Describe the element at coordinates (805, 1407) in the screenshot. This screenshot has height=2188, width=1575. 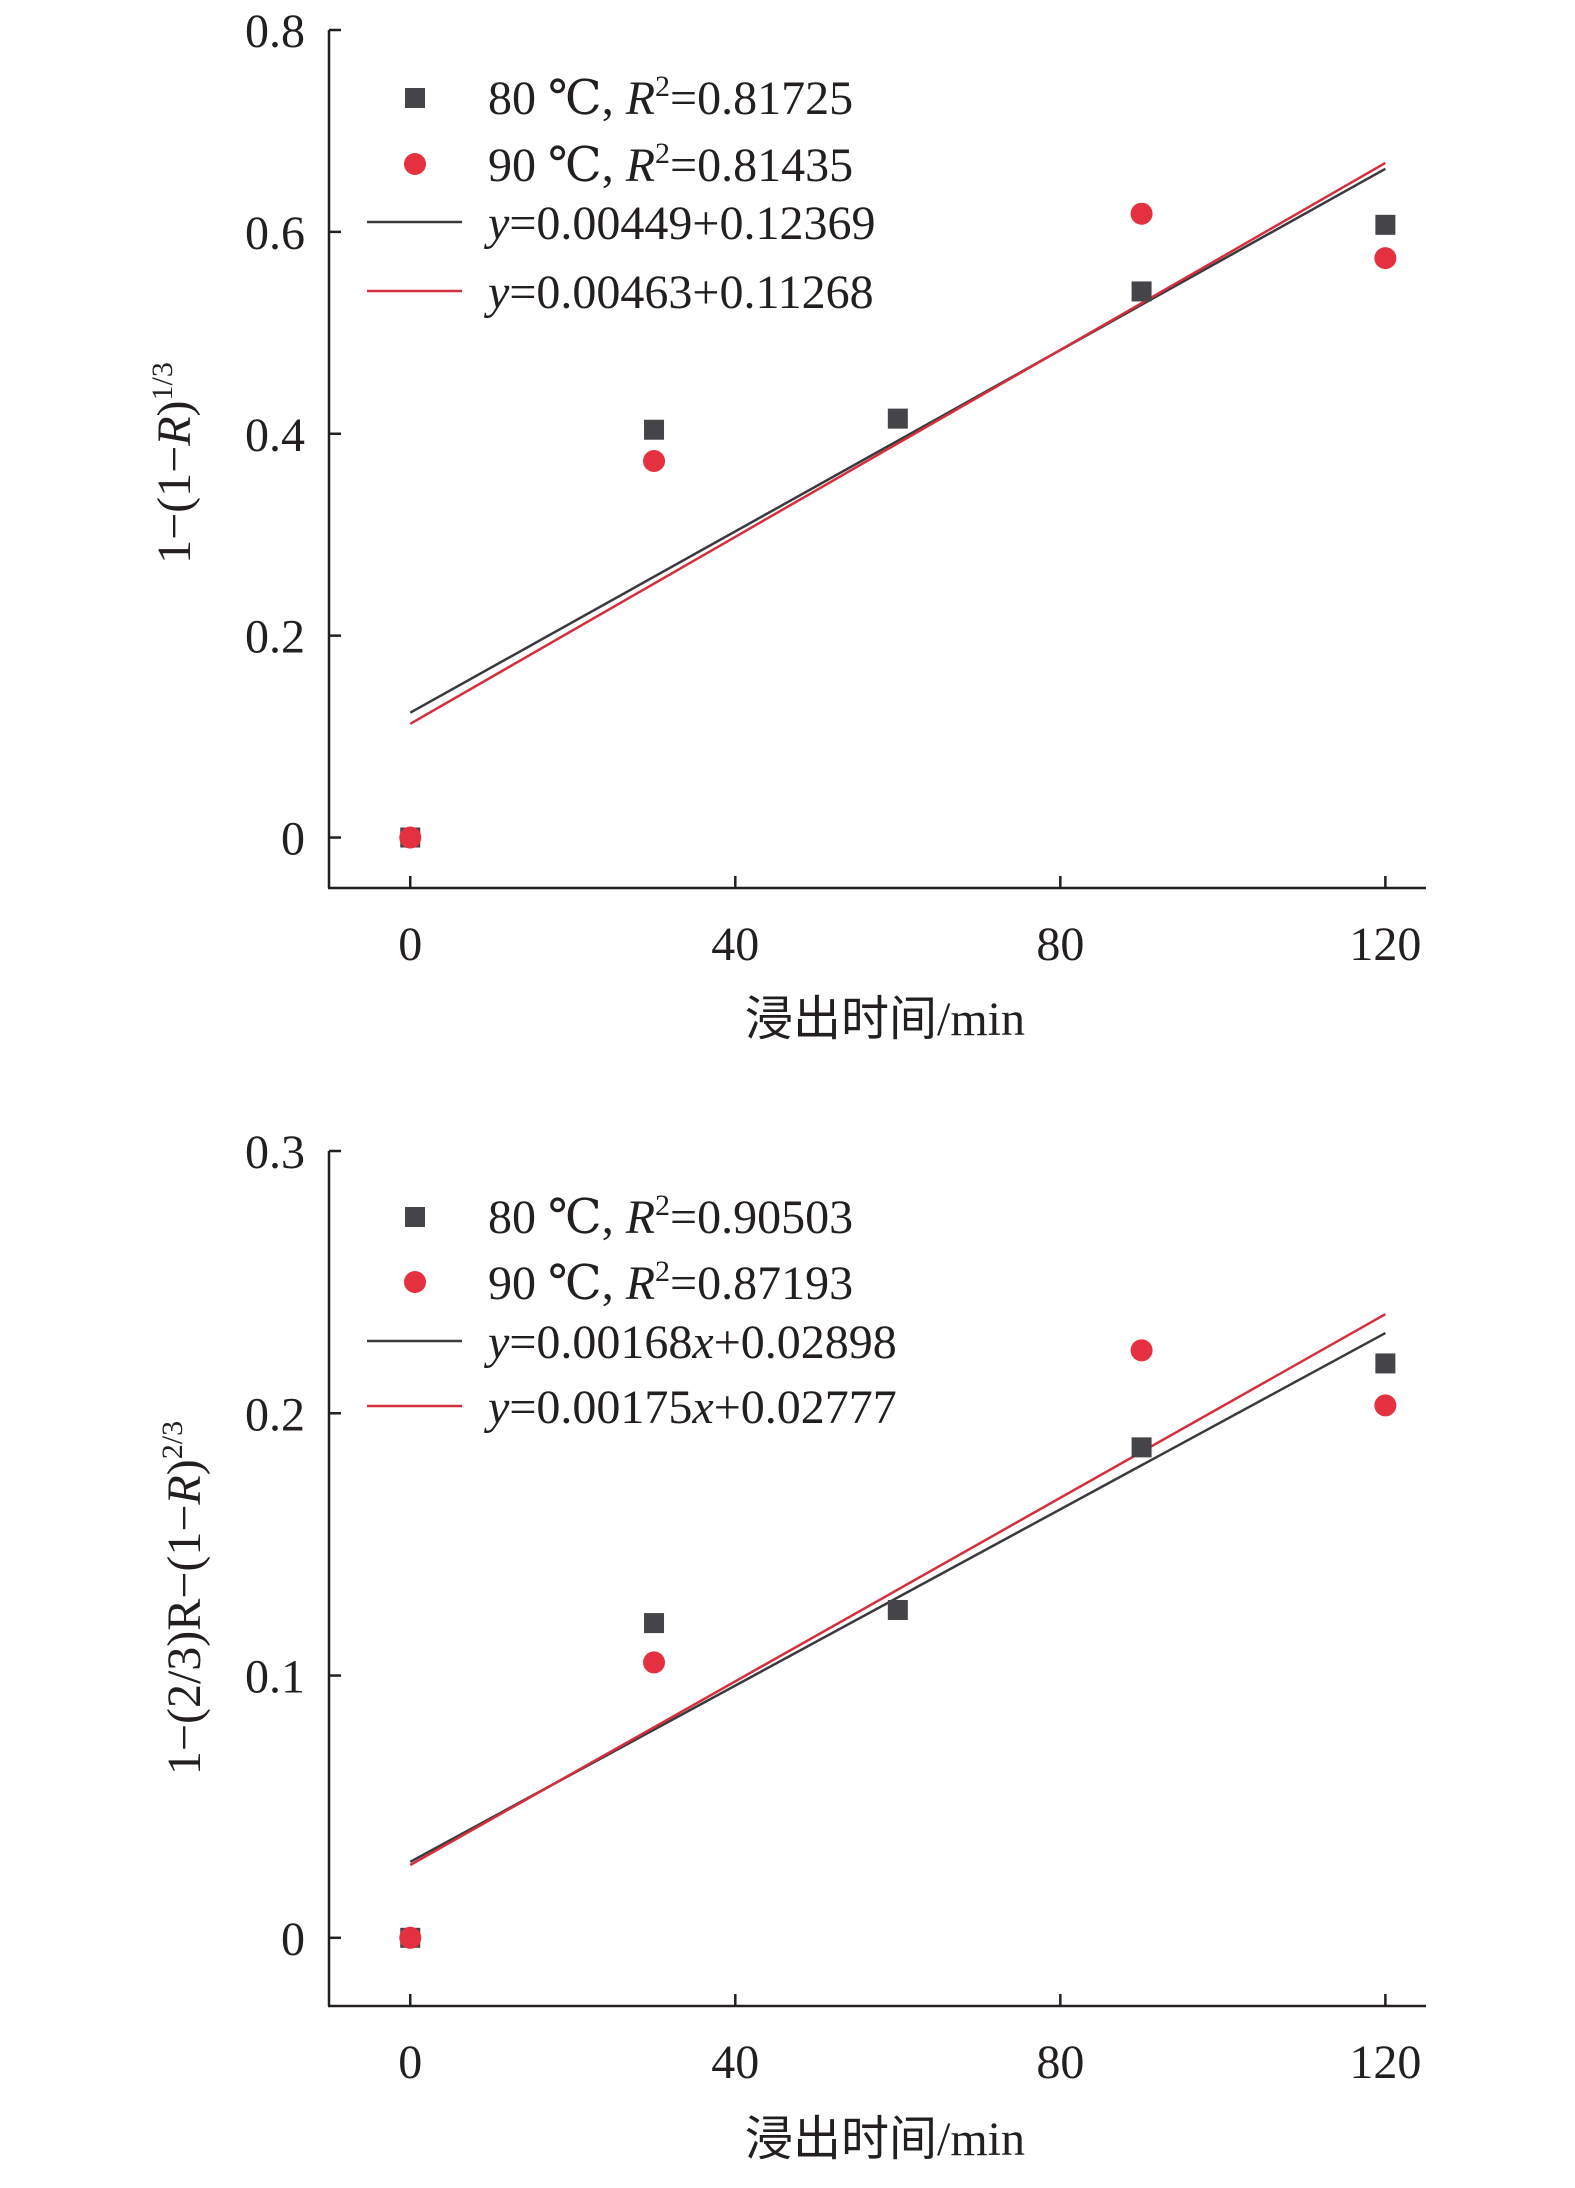
I see `legend-equation-tail: +0.02777` at that location.